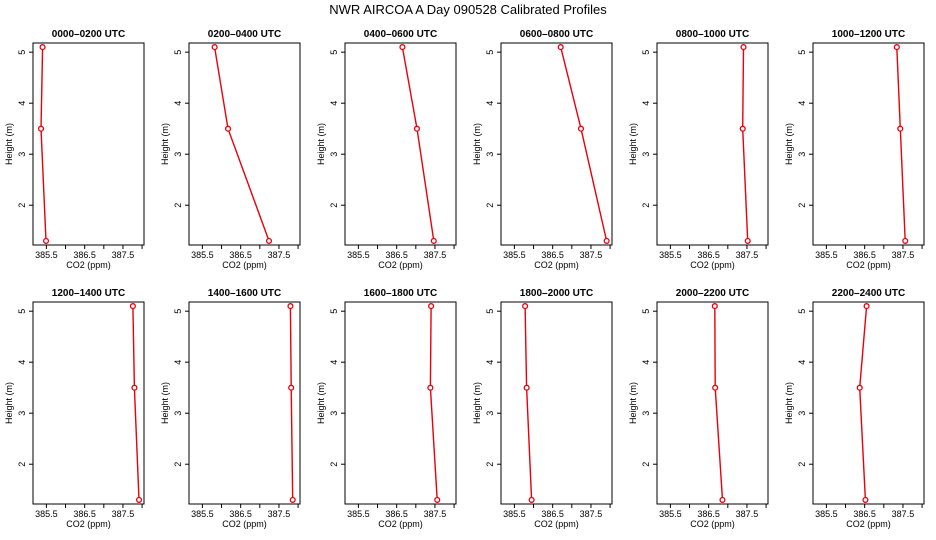 This screenshot has width=936, height=540. What do you see at coordinates (868, 293) in the screenshot?
I see `panel-title: 2200–2400 UTC` at bounding box center [868, 293].